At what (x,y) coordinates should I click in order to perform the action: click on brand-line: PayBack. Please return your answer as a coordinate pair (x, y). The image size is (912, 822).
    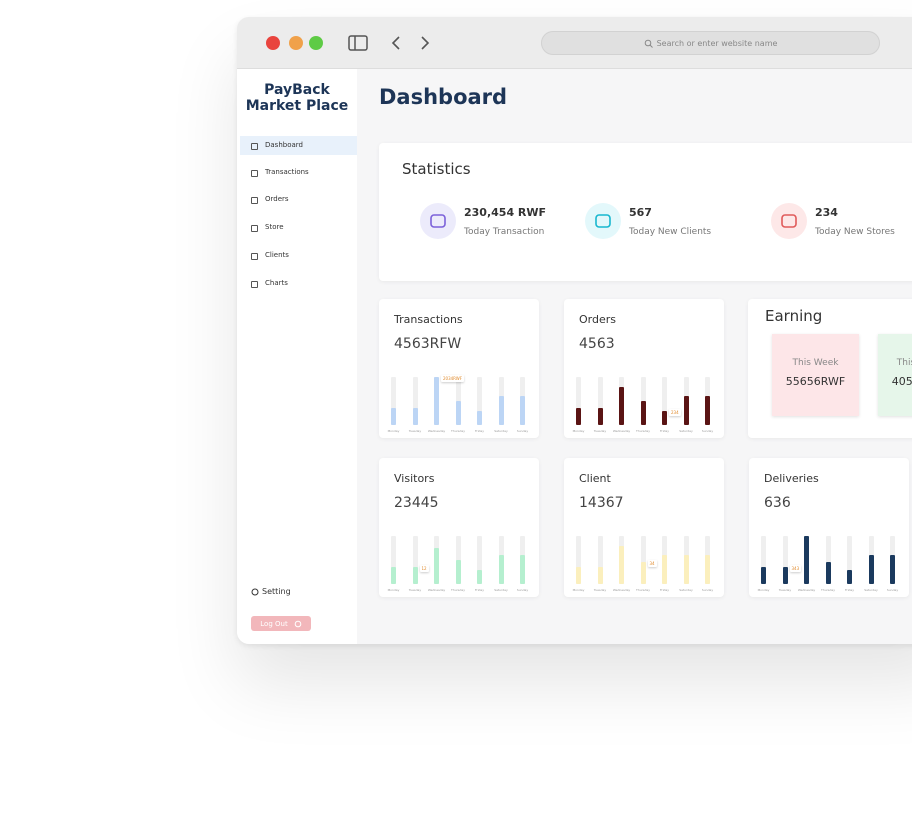
    Looking at the image, I should click on (297, 90).